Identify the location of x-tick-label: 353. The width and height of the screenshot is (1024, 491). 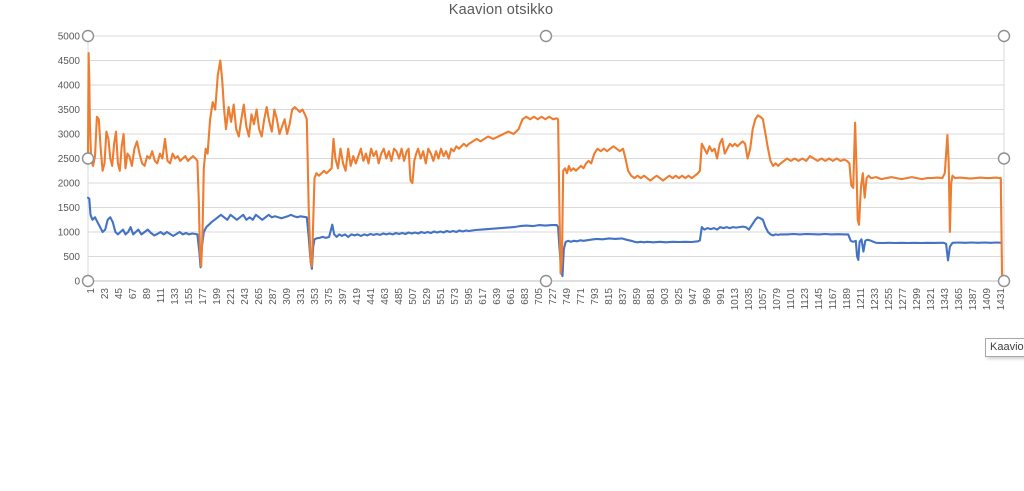
(315, 296).